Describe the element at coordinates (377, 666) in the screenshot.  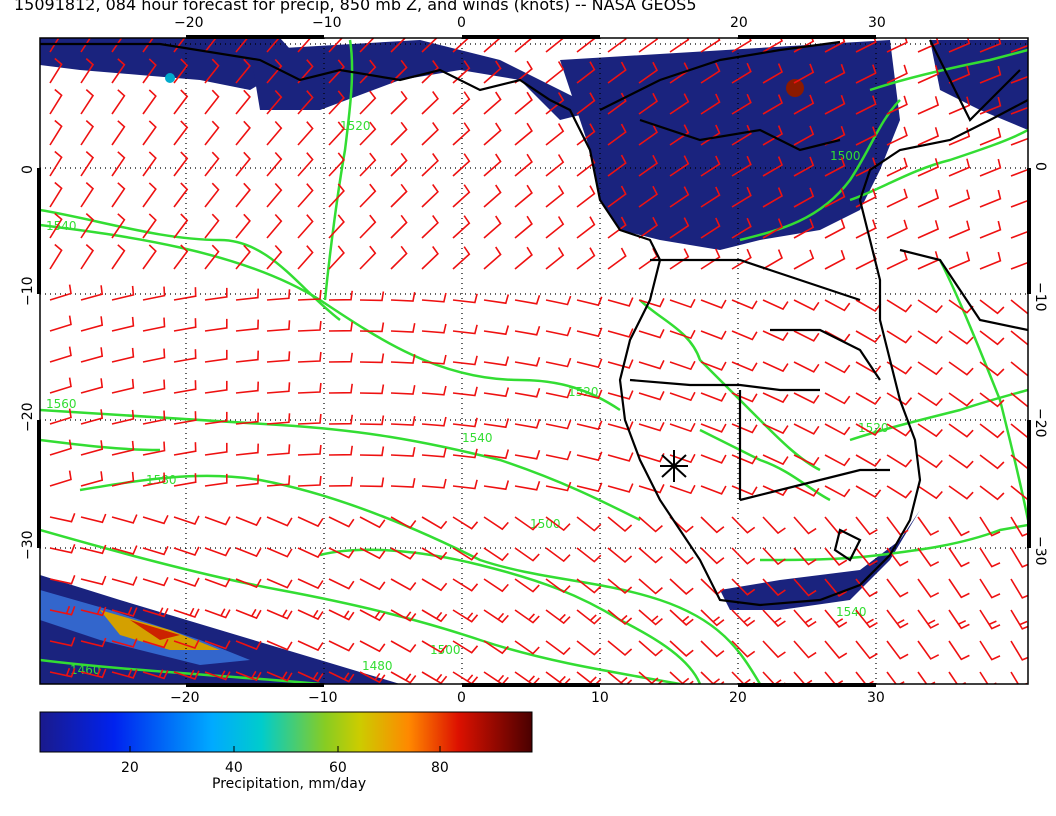
I see `contour-label: 1480` at that location.